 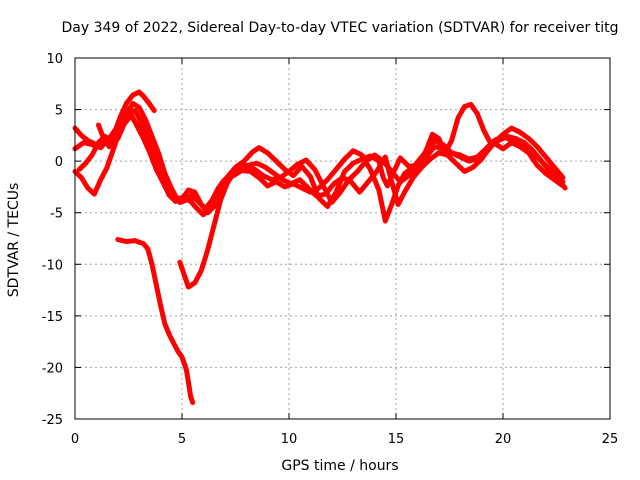 What do you see at coordinates (52, 420) in the screenshot?
I see `y-tick-label: -25` at bounding box center [52, 420].